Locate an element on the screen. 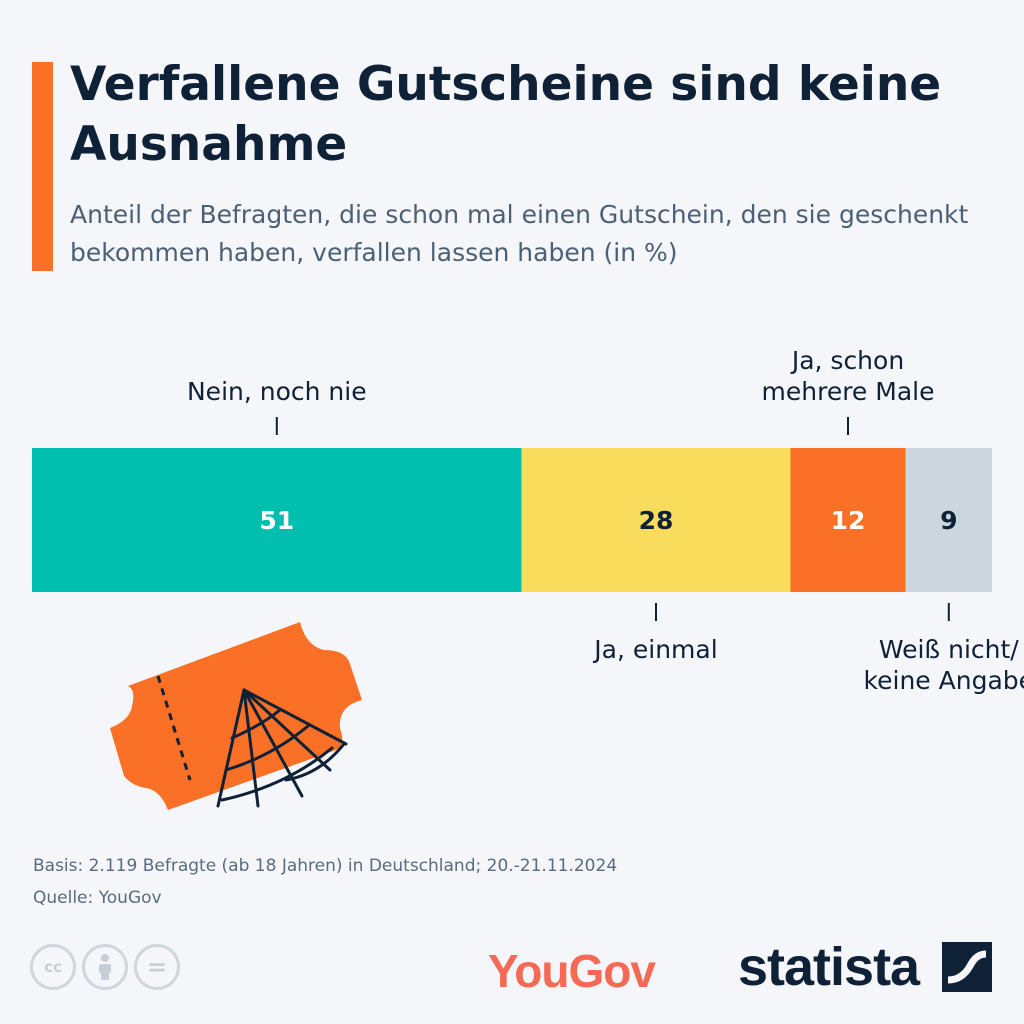 The image size is (1024, 1024). statista-mark-icon is located at coordinates (967, 967).